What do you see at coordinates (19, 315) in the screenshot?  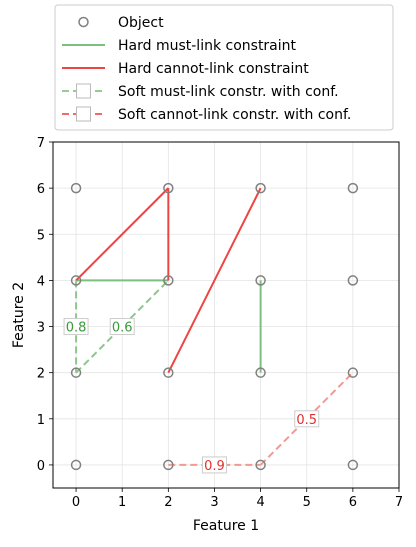 I see `y-axis-label: Feature 2` at bounding box center [19, 315].